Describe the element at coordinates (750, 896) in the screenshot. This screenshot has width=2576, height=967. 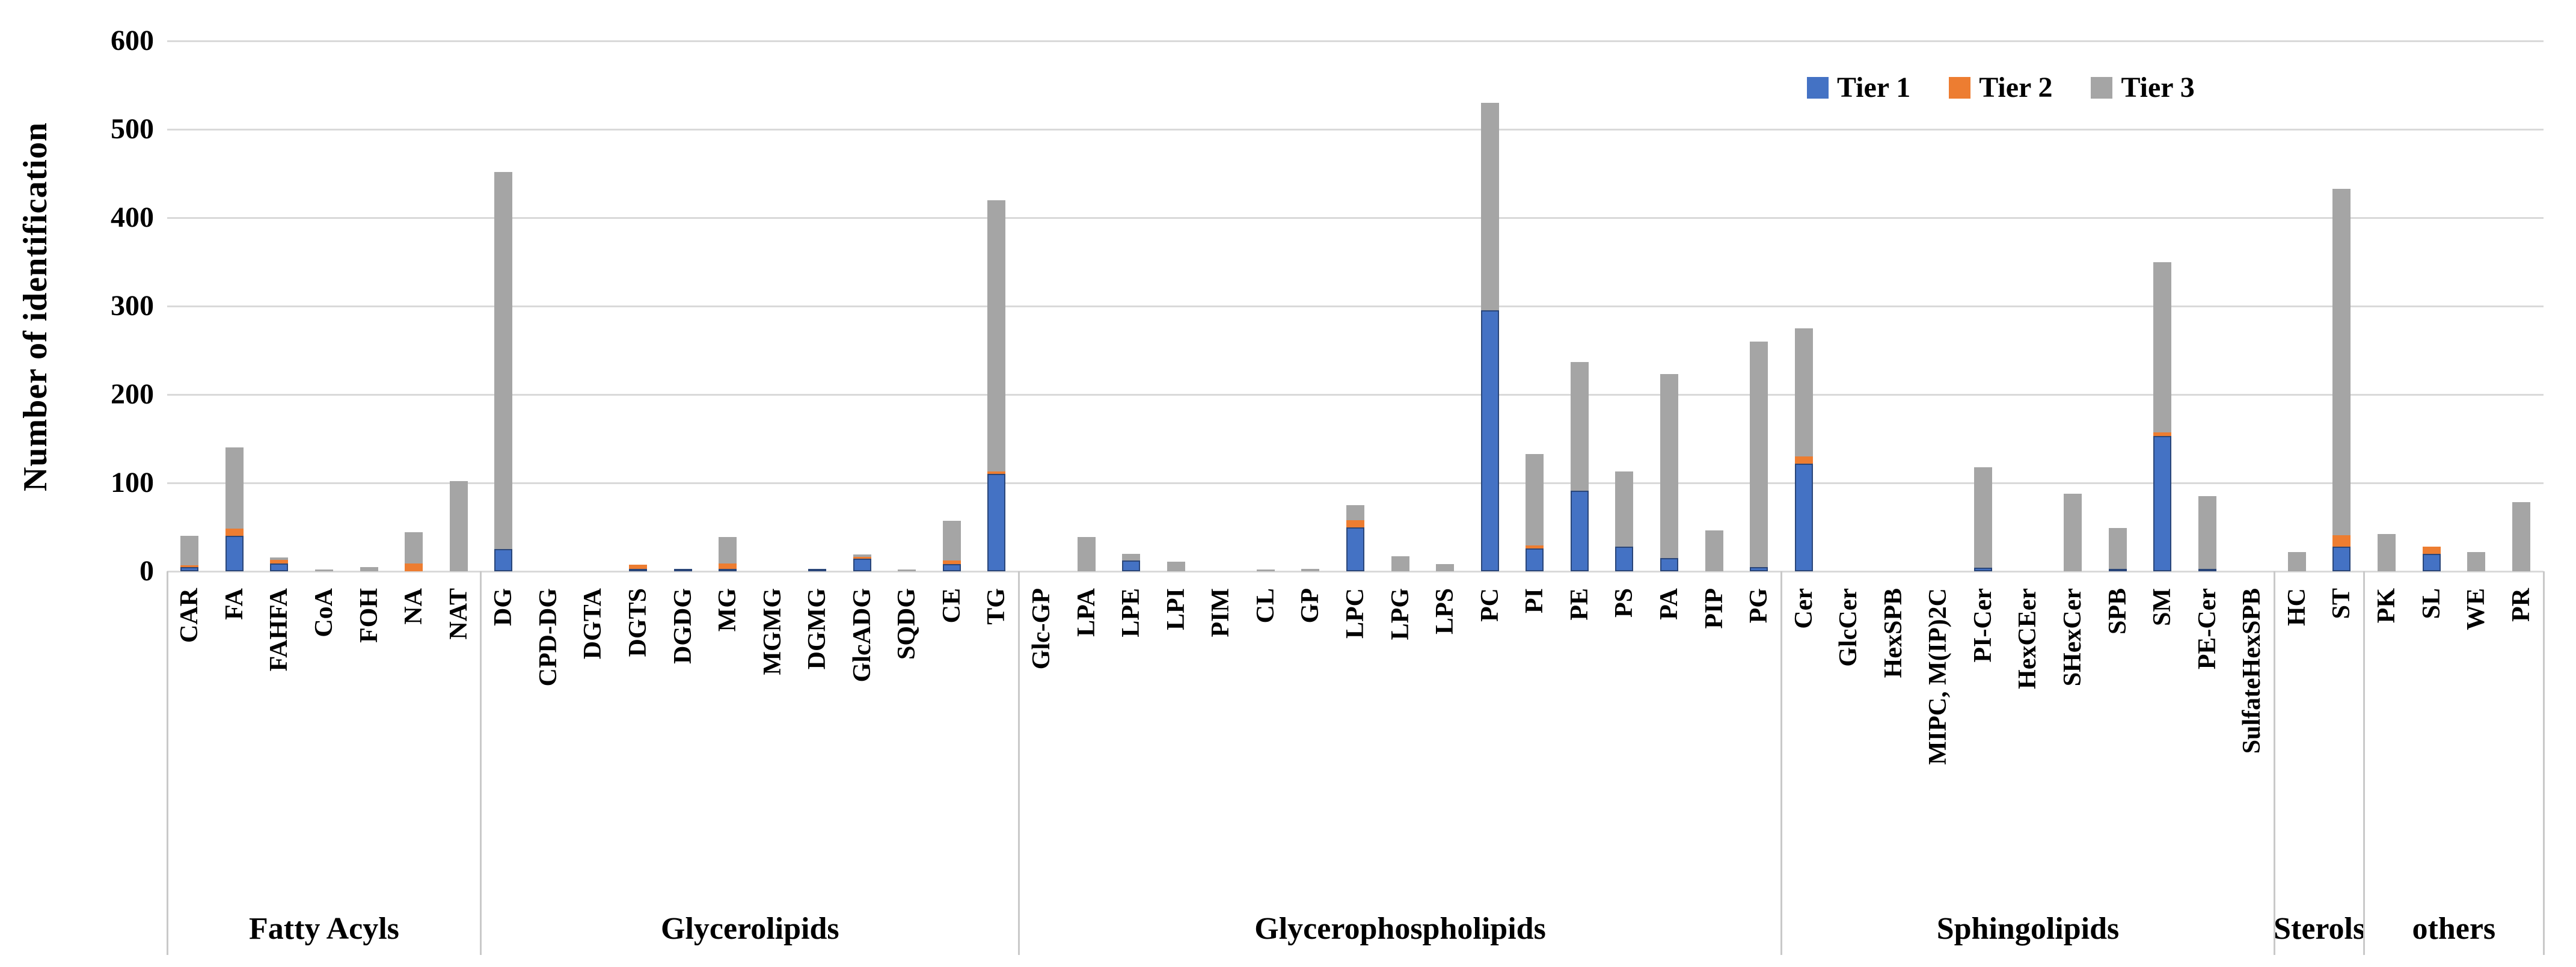
I see `group-cell-Glycerolipids: Glycerolipids` at that location.